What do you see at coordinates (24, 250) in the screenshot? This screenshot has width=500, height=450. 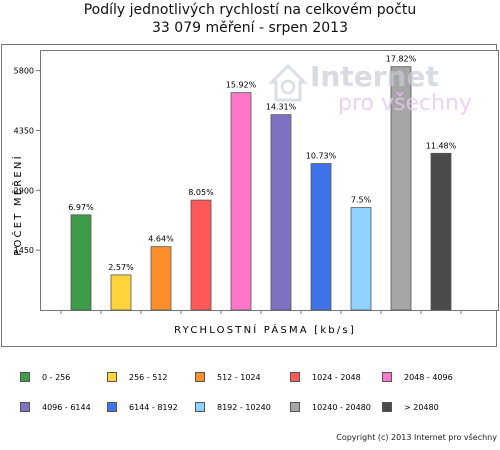 I see `y-tick-label: 1450` at bounding box center [24, 250].